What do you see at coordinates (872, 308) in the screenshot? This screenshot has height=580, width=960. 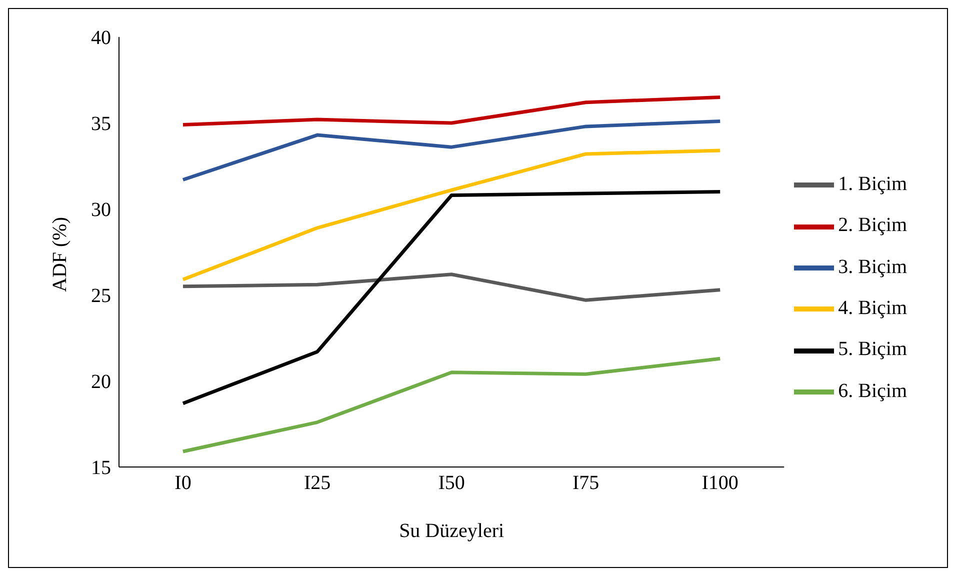 I see `legend-label: 4. Biçim` at bounding box center [872, 308].